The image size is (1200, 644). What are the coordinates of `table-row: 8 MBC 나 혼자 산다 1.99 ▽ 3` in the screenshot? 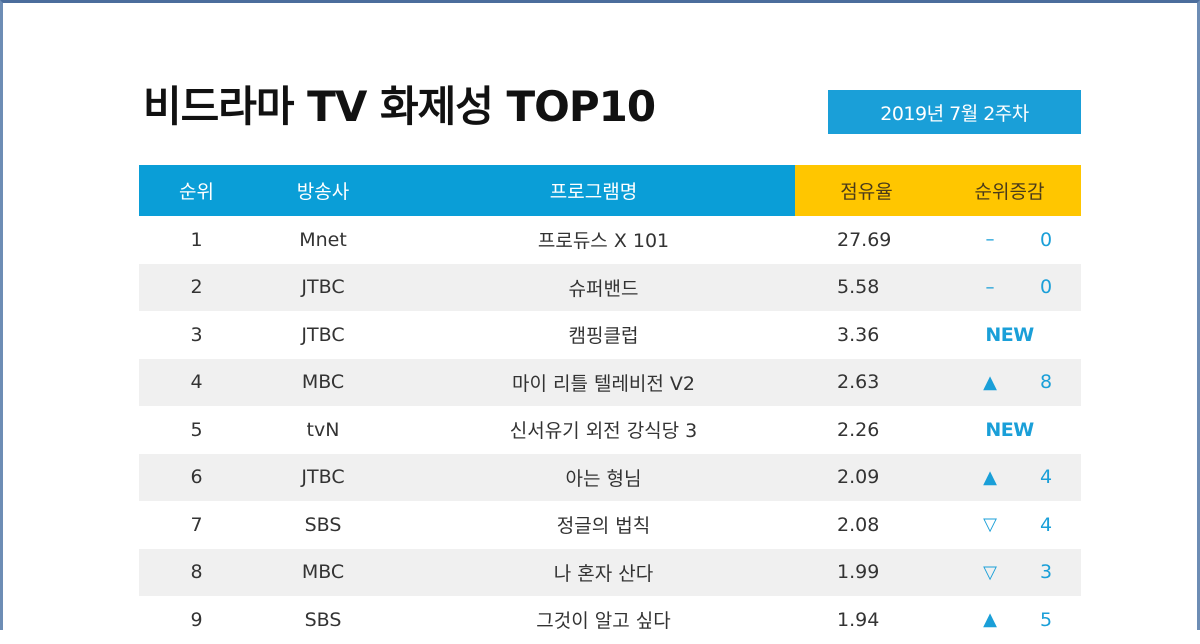 It's located at (610, 572).